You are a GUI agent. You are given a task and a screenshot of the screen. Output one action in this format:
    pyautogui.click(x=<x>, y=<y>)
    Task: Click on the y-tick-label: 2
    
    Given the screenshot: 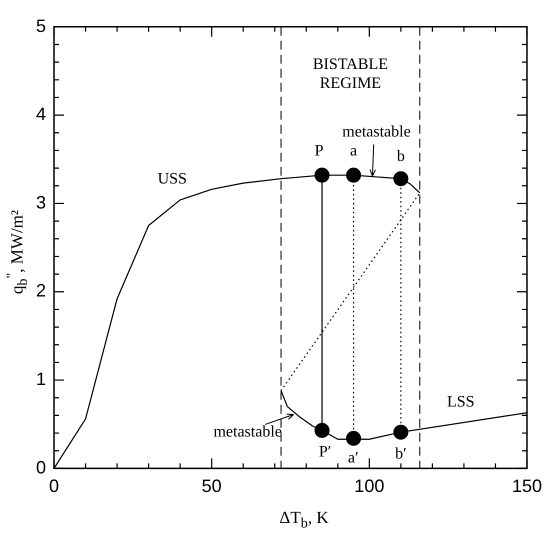 What is the action you would take?
    pyautogui.click(x=41, y=290)
    